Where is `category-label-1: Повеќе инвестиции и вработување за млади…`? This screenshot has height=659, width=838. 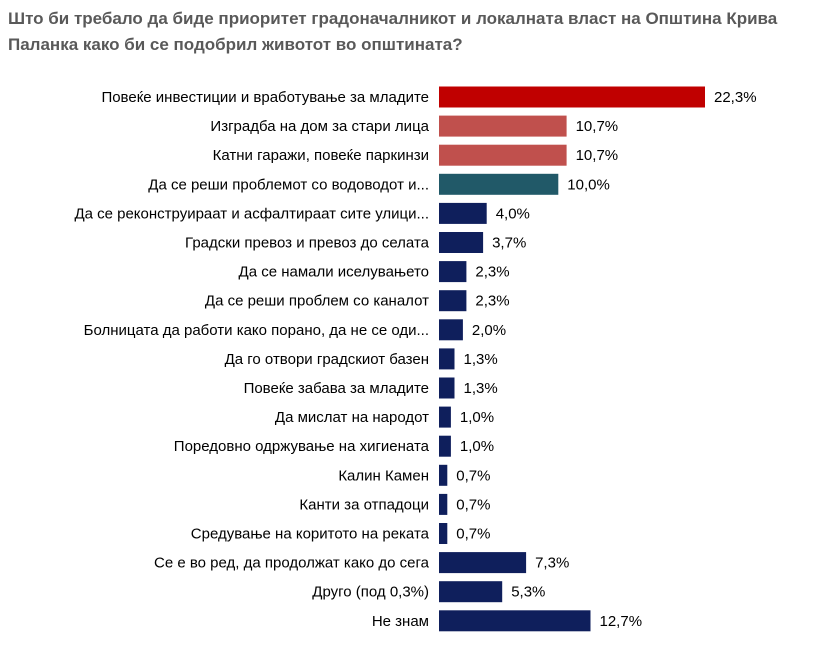
category-label-1: Повеќе инвестиции и вработување за млади… is located at coordinates (265, 97).